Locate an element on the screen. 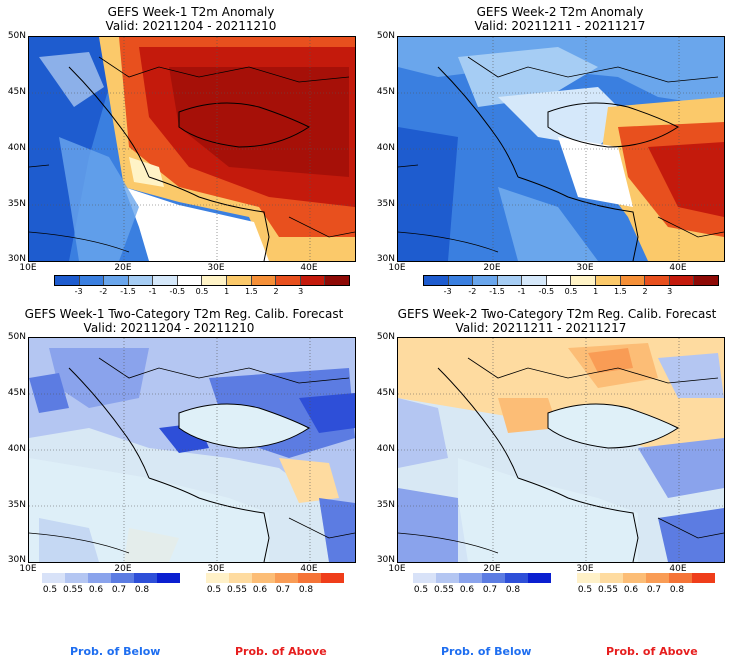 The image size is (740, 662). prob-below-colorbar-week1 is located at coordinates (111, 578).